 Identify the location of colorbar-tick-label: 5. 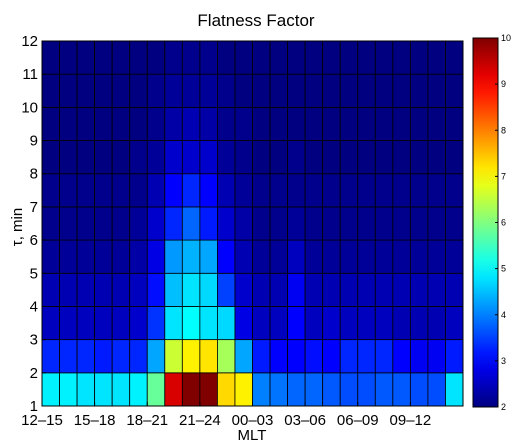
(503, 269).